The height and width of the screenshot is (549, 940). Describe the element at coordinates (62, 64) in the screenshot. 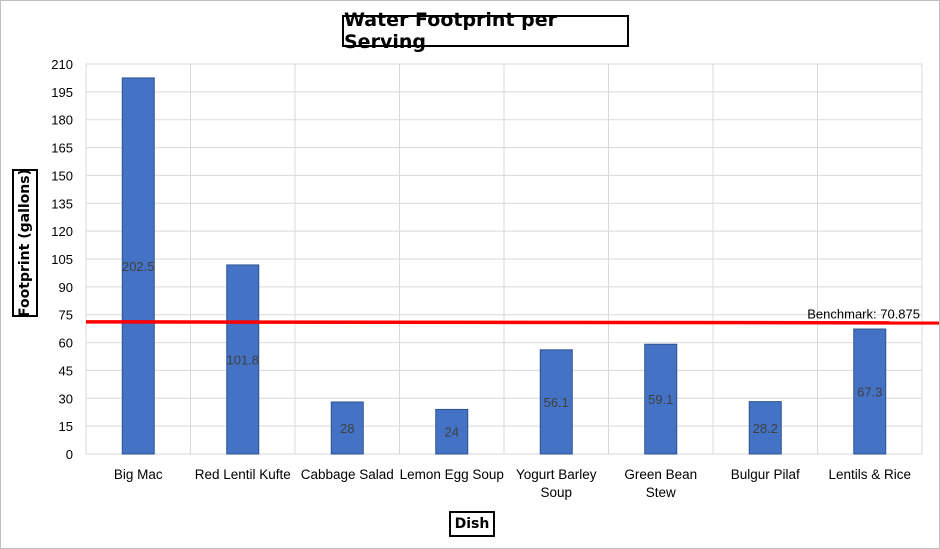

I see `y-tick-label: 210` at that location.